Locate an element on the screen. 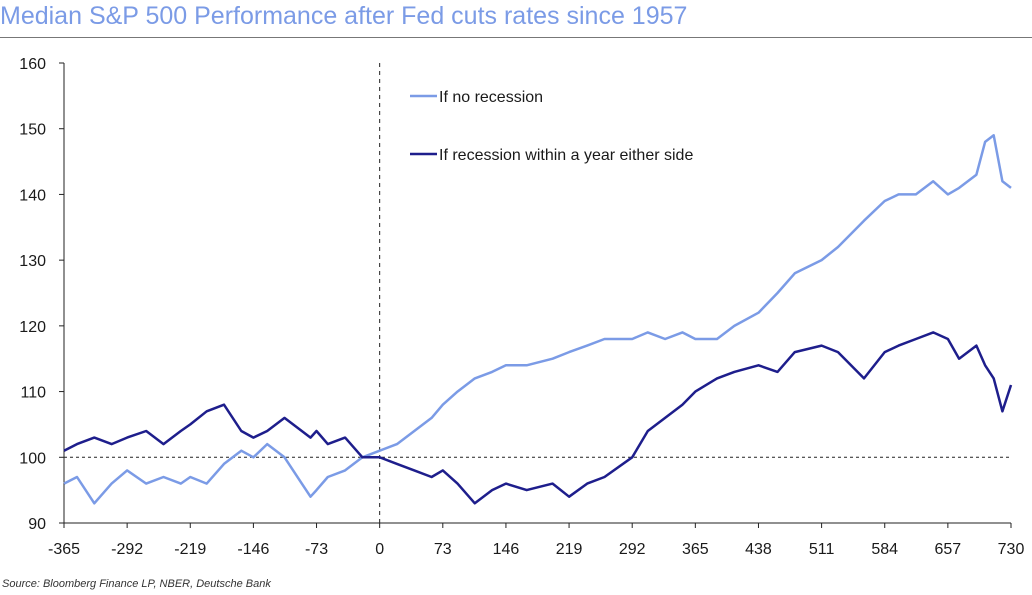 This screenshot has height=595, width=1032. legend-label-no-recession: If no recession is located at coordinates (491, 97).